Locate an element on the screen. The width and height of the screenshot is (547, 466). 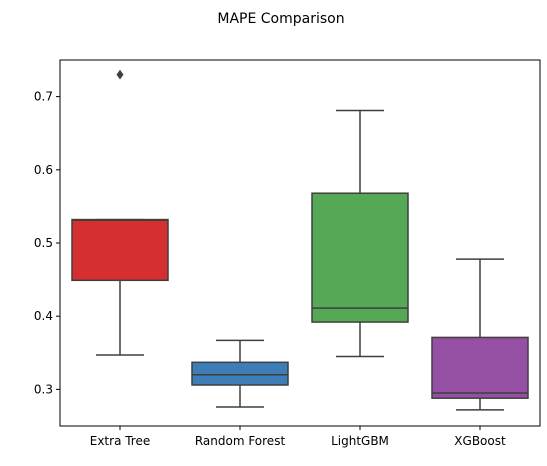
box-extra-tree is located at coordinates (120, 212).